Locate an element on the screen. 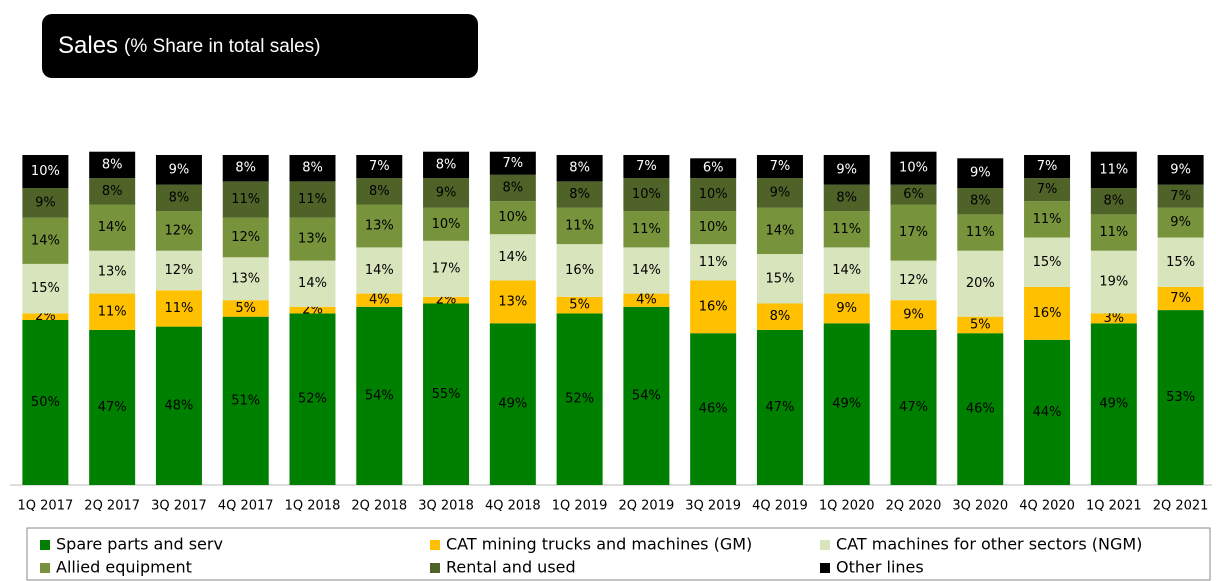 The width and height of the screenshot is (1216, 581). x-tick-label: 1Q 2020 is located at coordinates (847, 506).